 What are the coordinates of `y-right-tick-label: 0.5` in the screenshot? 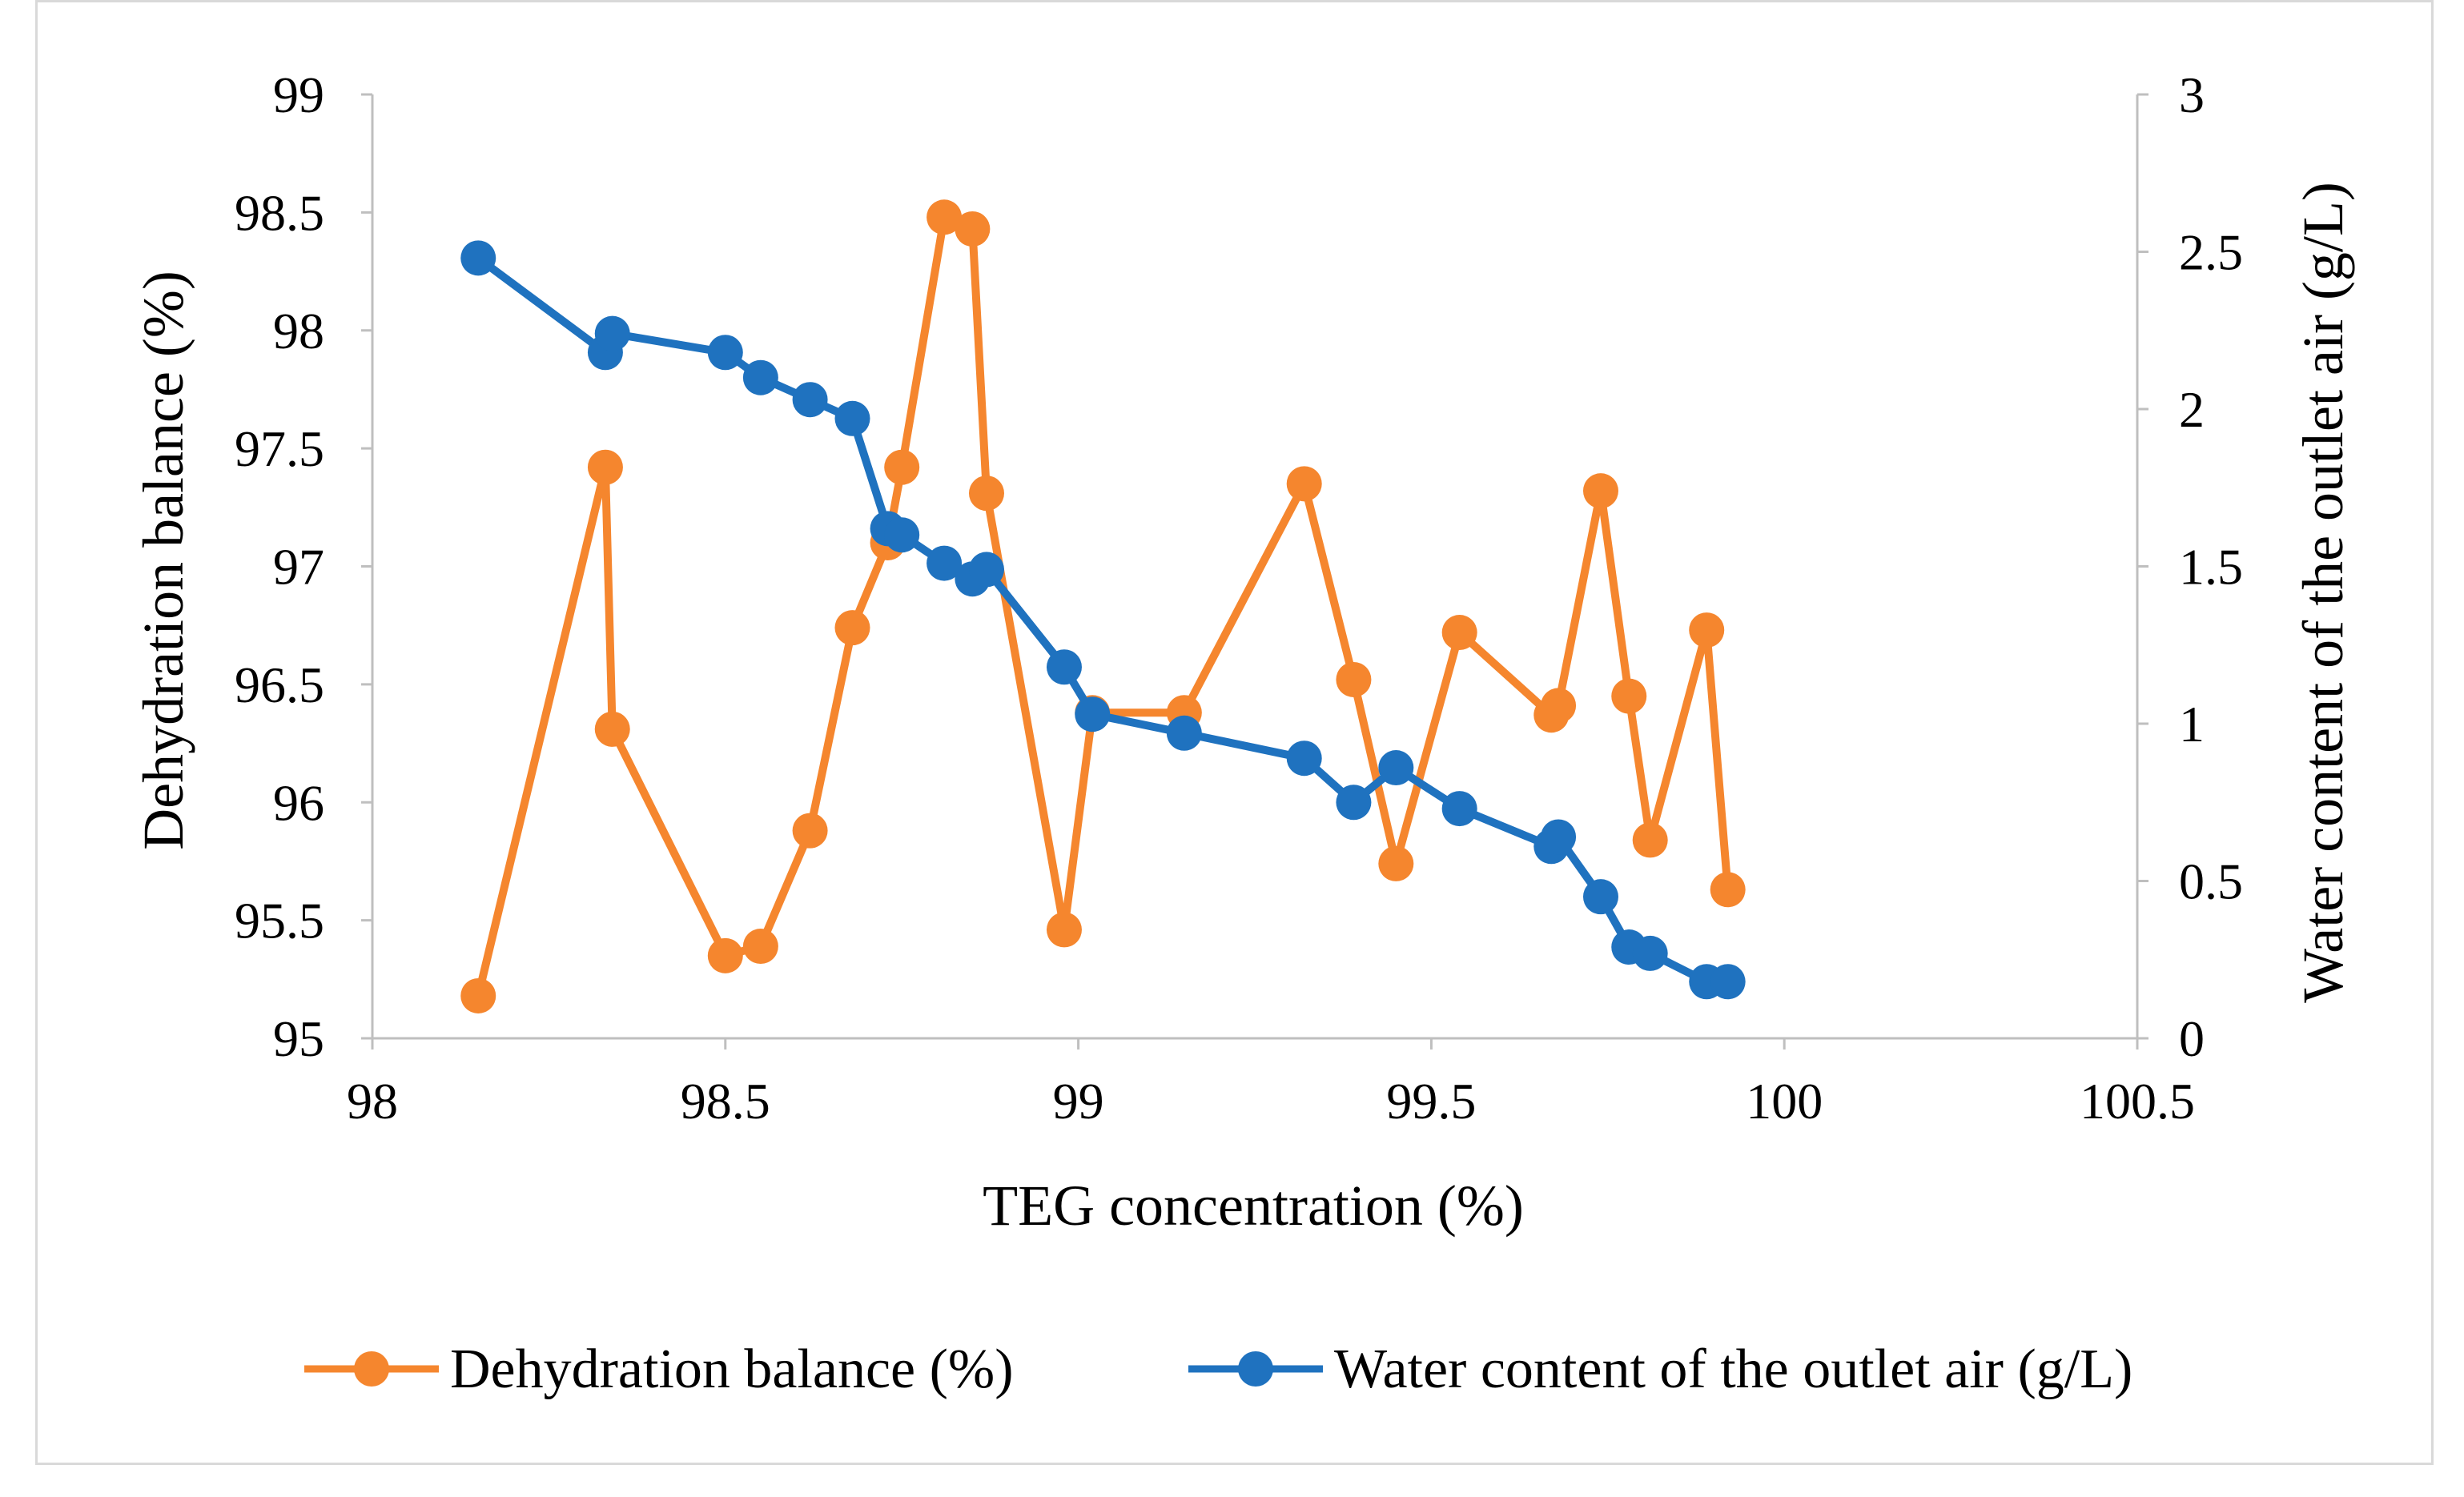 It's located at (2211, 882).